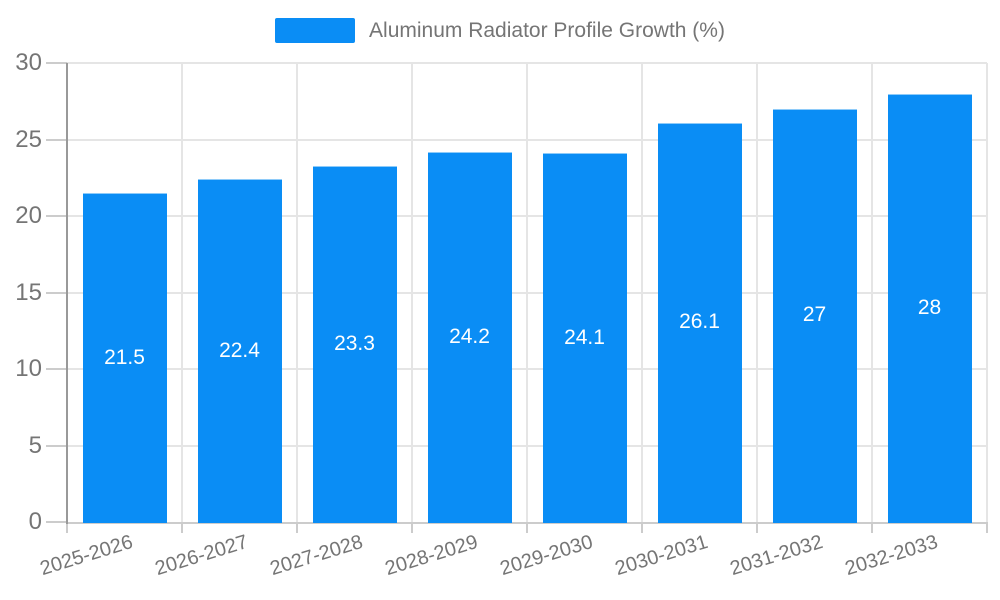 This screenshot has width=1000, height=600. I want to click on y-tick-label: 20, so click(28, 215).